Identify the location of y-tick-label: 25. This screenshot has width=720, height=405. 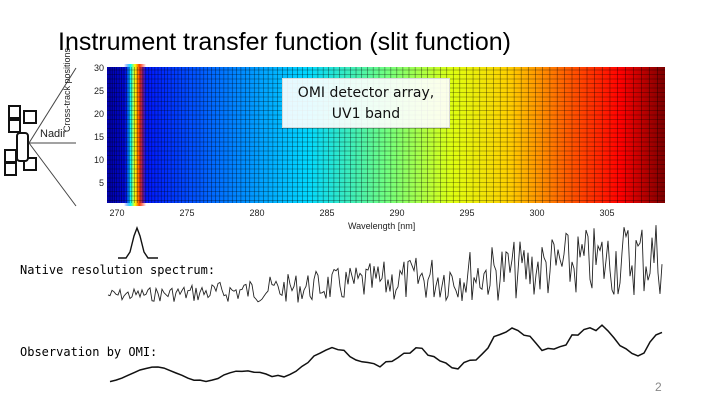
(98, 91).